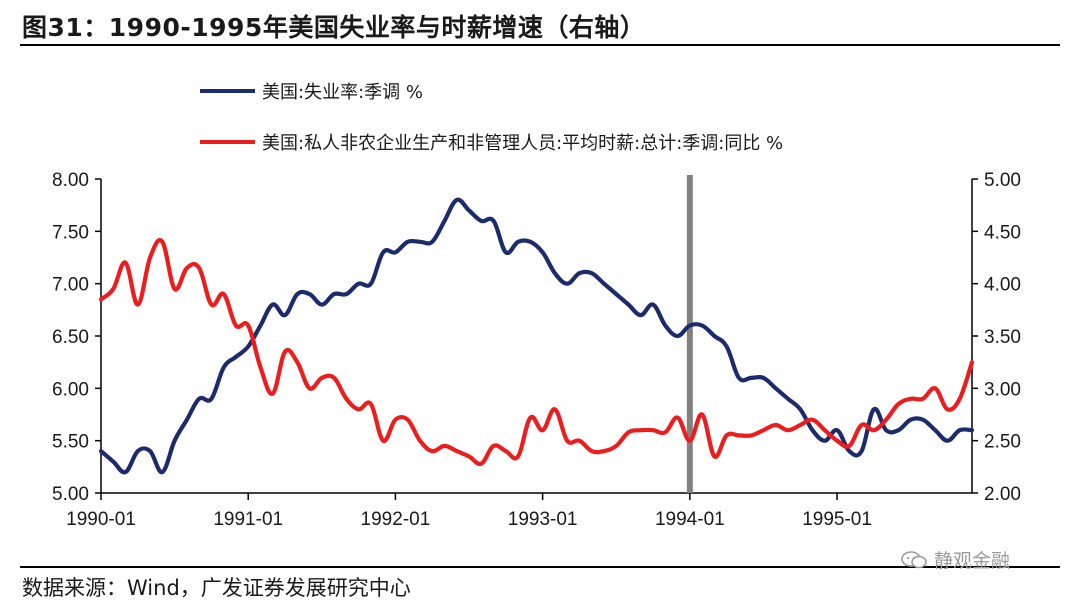 This screenshot has height=606, width=1080. What do you see at coordinates (1002, 337) in the screenshot?
I see `right-tick-label: 3.50` at bounding box center [1002, 337].